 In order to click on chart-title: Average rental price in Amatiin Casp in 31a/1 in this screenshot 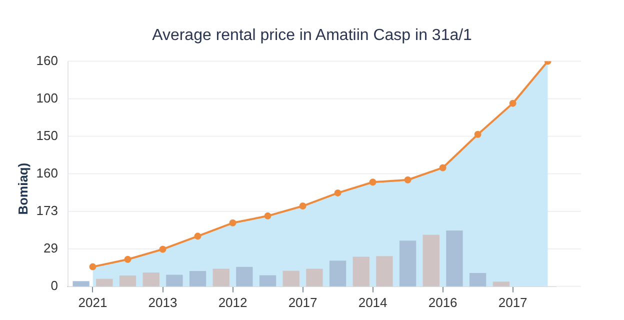, I will do `click(312, 35)`.